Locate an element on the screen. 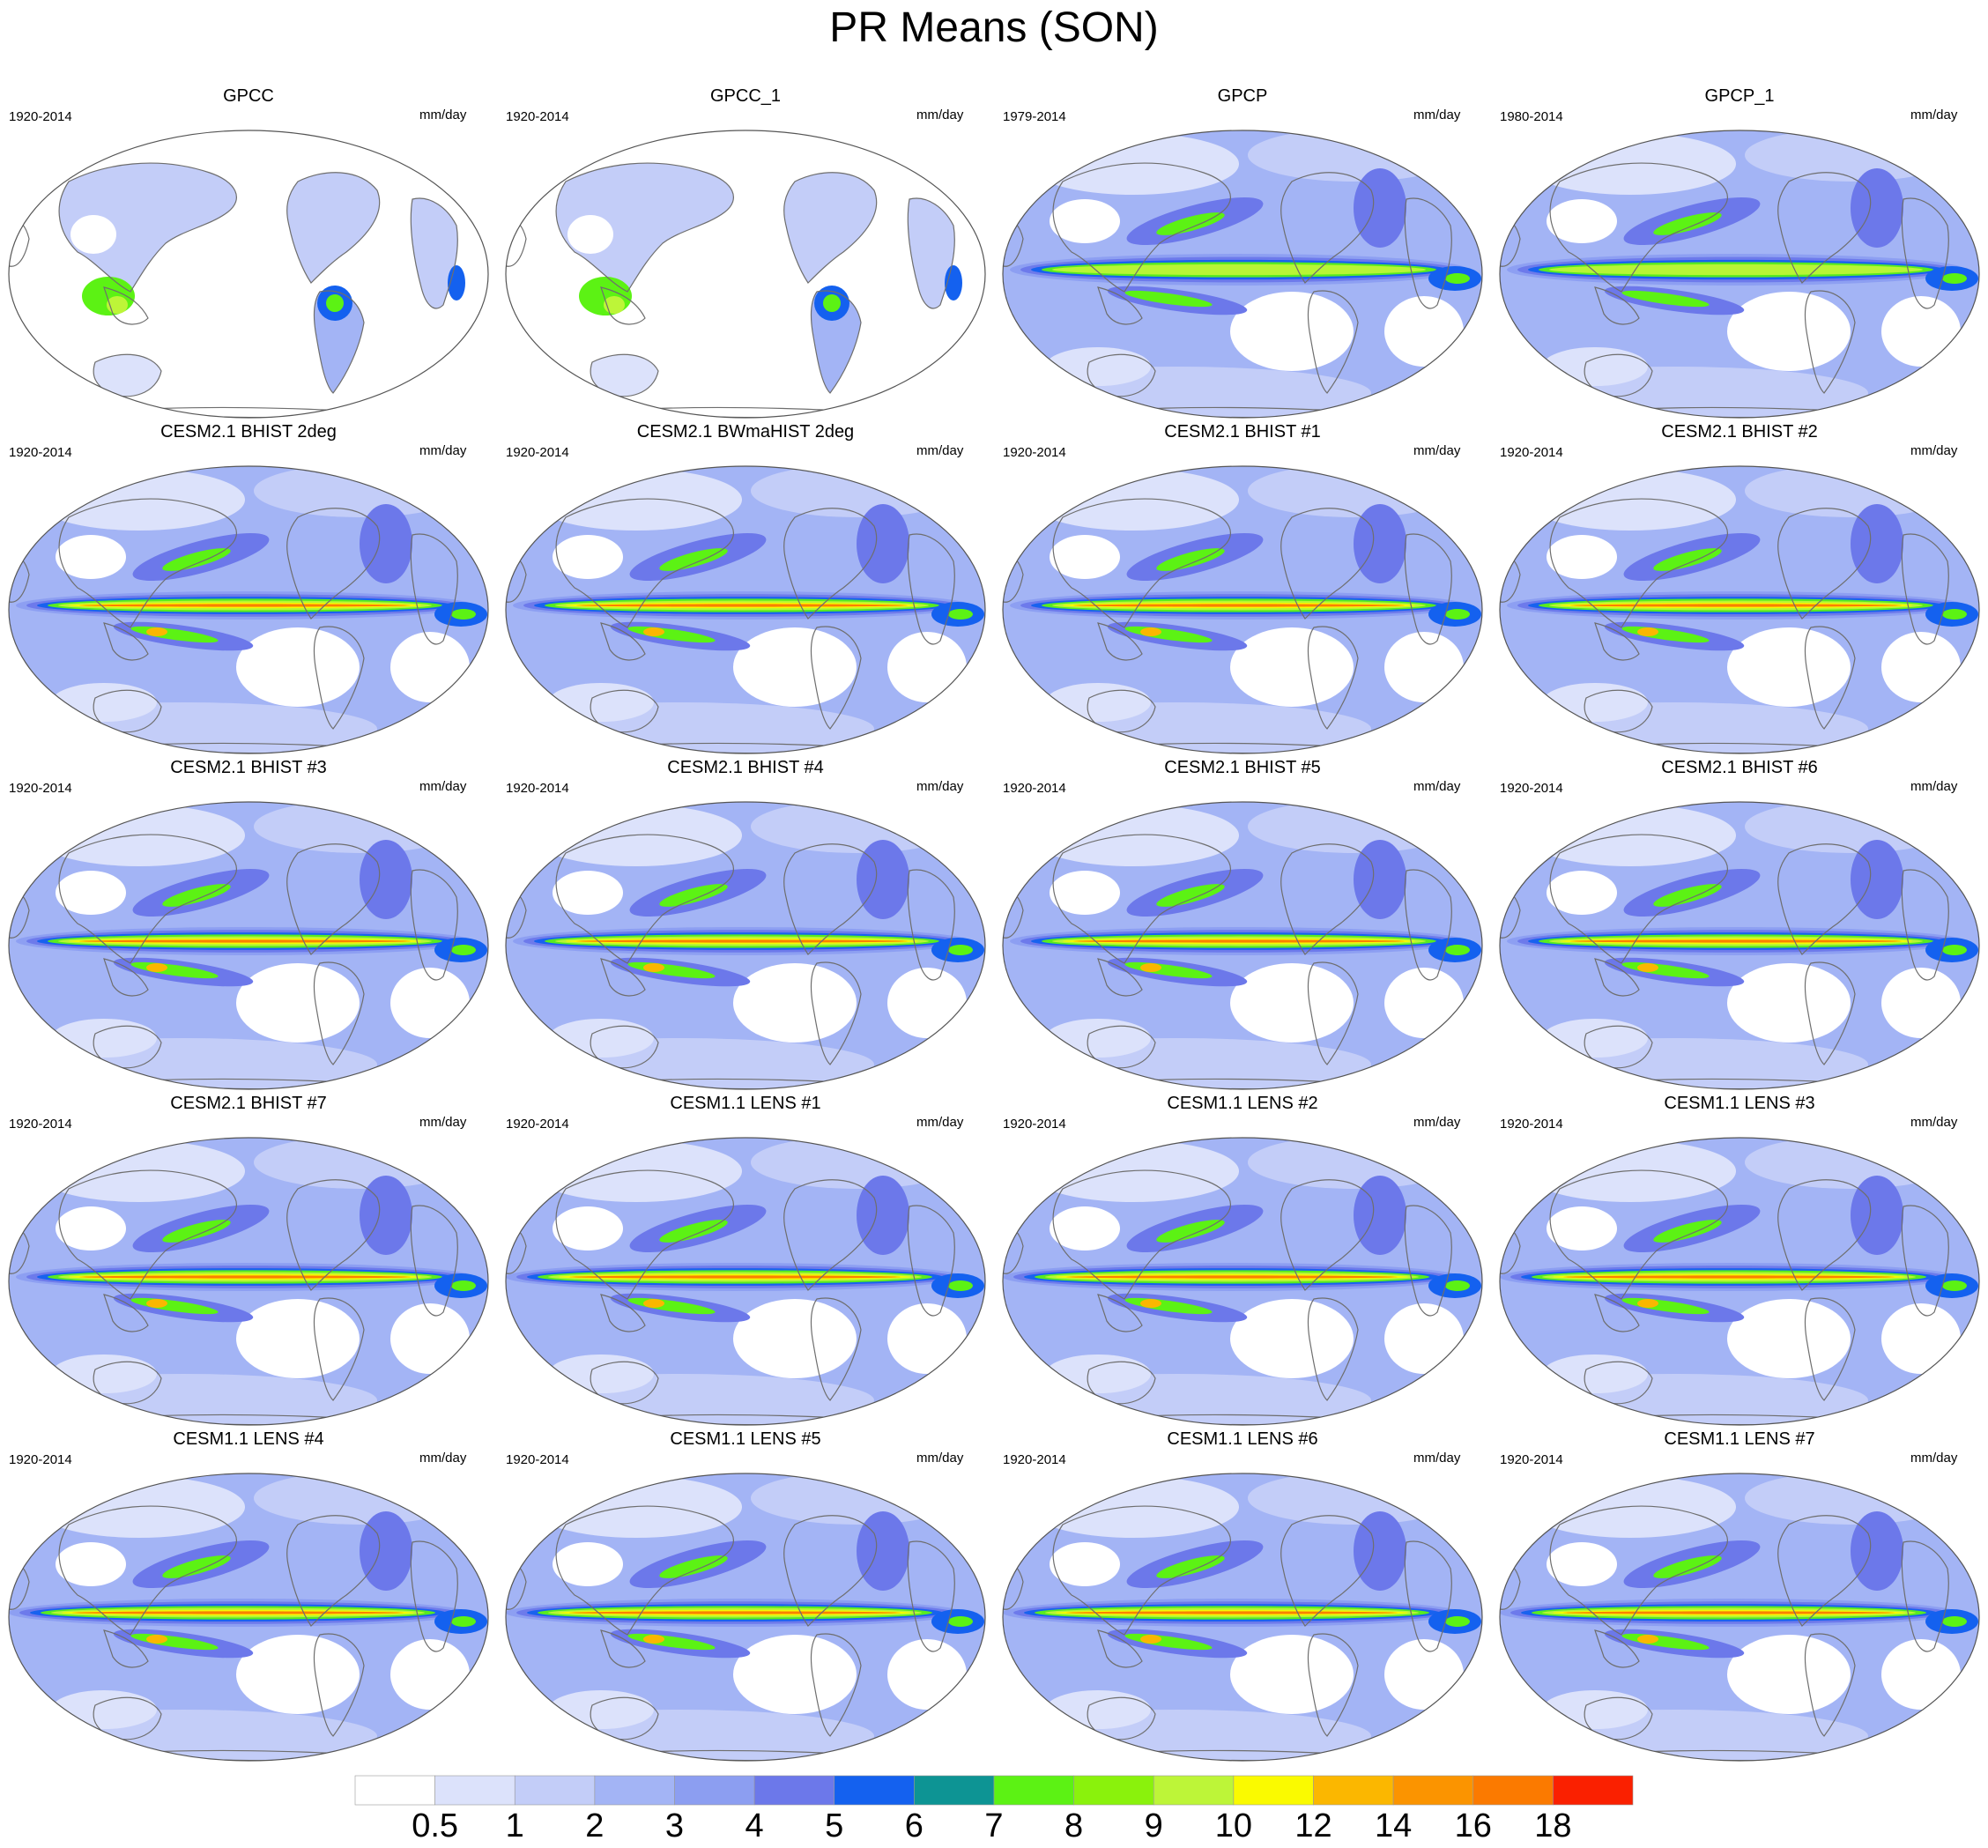 The image size is (1988, 1848). map-panel: CESM1.1 LENS #2 1920-2014 mm/day is located at coordinates (1243, 1260).